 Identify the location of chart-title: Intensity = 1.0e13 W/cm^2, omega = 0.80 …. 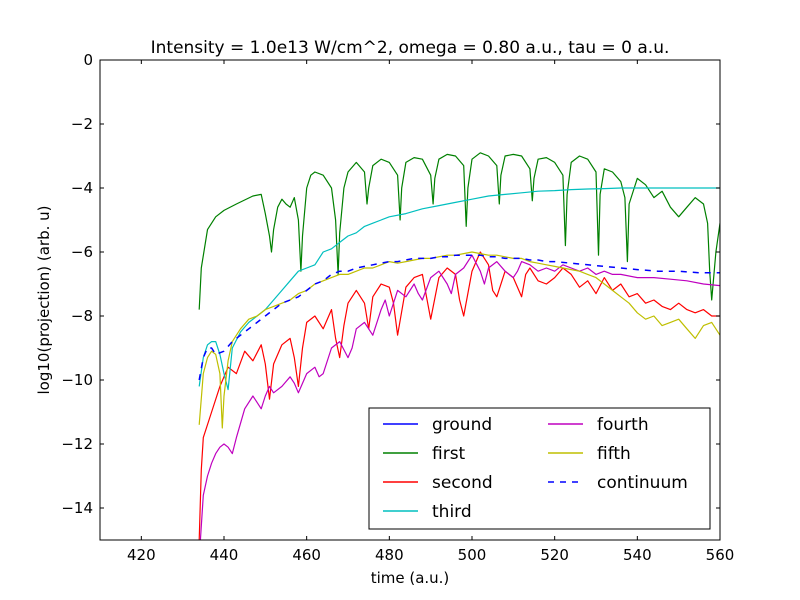
(410, 48).